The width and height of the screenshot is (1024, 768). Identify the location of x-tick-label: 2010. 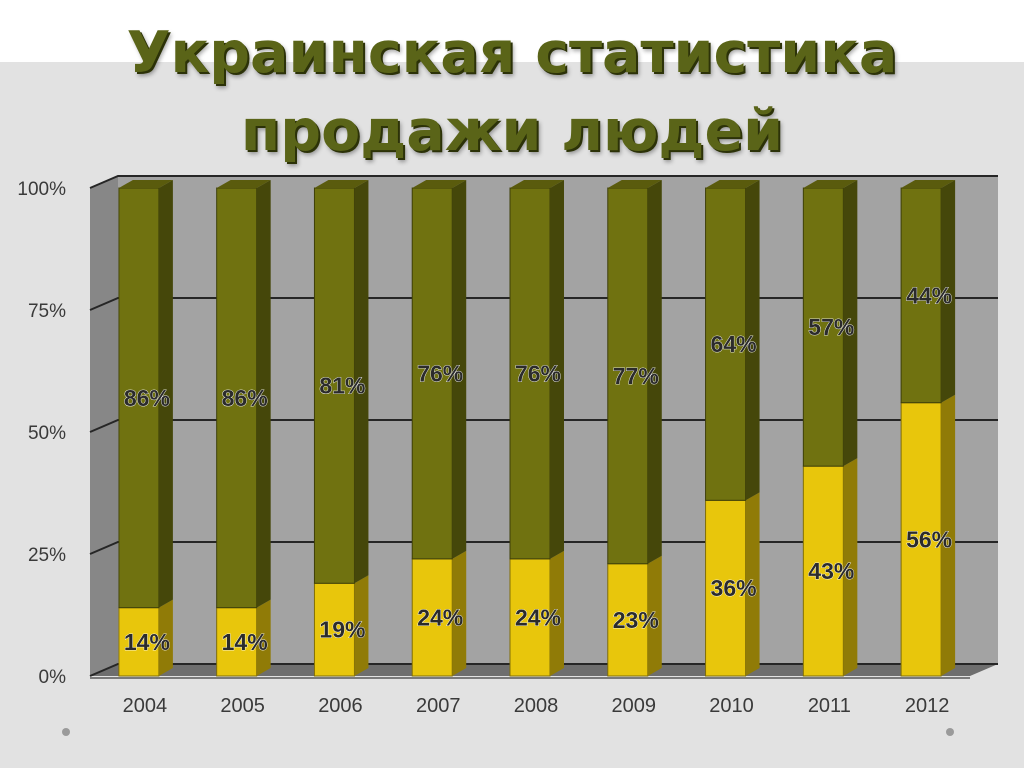
(731, 706).